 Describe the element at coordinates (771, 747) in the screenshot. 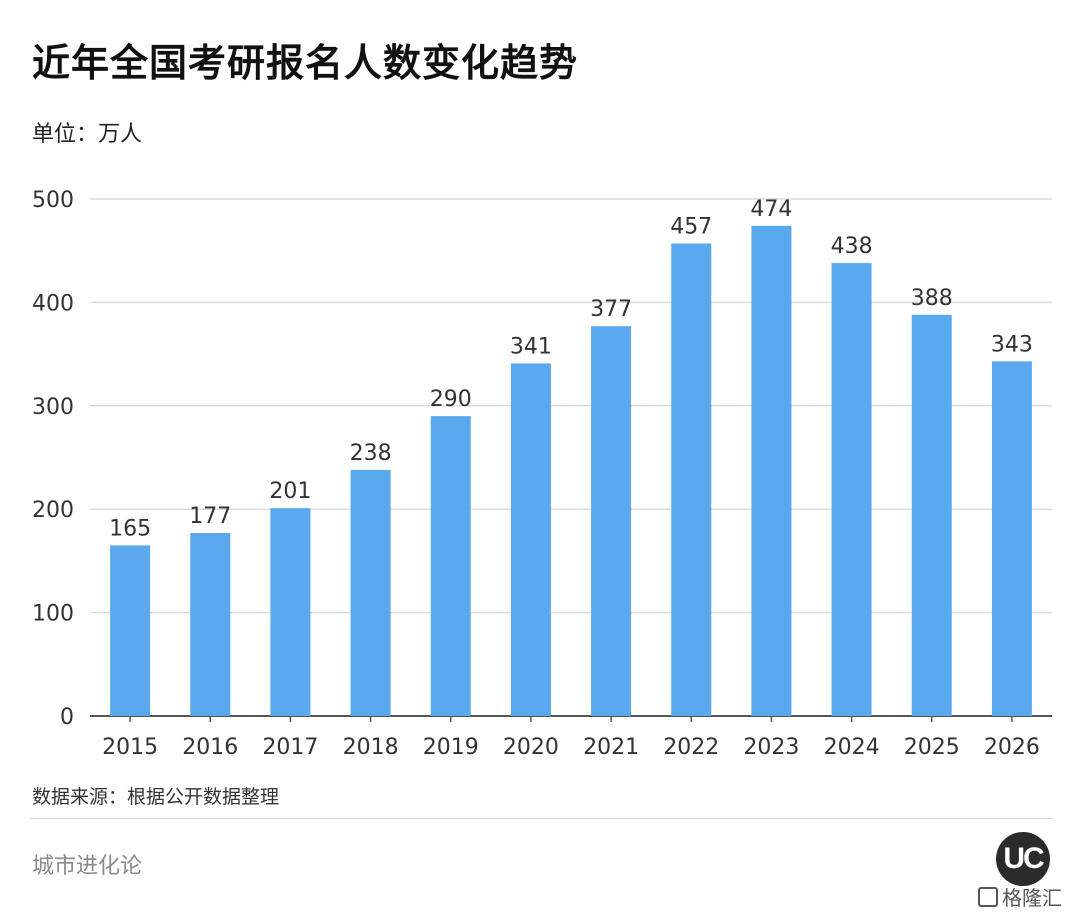

I see `x-tick-label-2023: 2023` at that location.